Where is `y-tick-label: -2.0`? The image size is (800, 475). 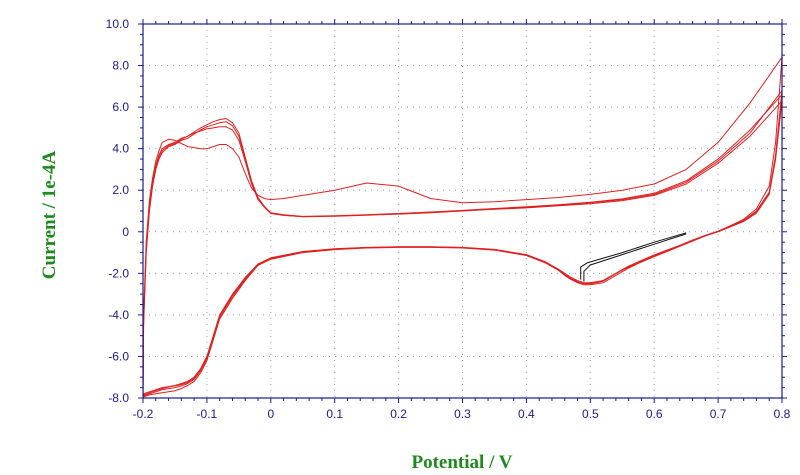
y-tick-label: -2.0 is located at coordinates (118, 273).